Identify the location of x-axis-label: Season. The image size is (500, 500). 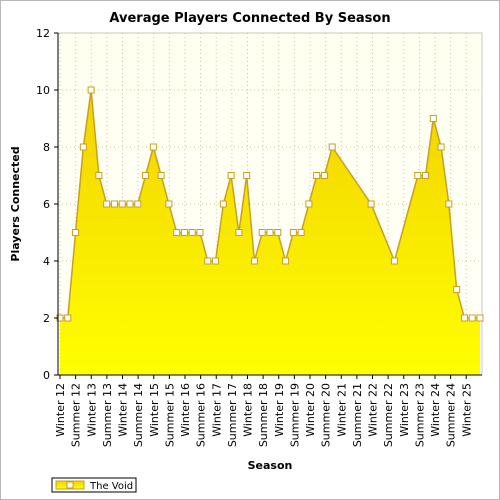
(270, 465).